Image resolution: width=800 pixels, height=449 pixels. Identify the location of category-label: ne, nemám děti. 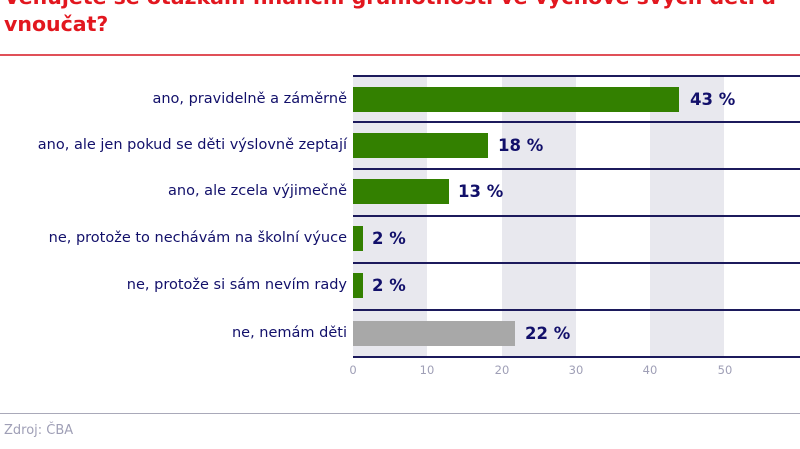
(289, 333).